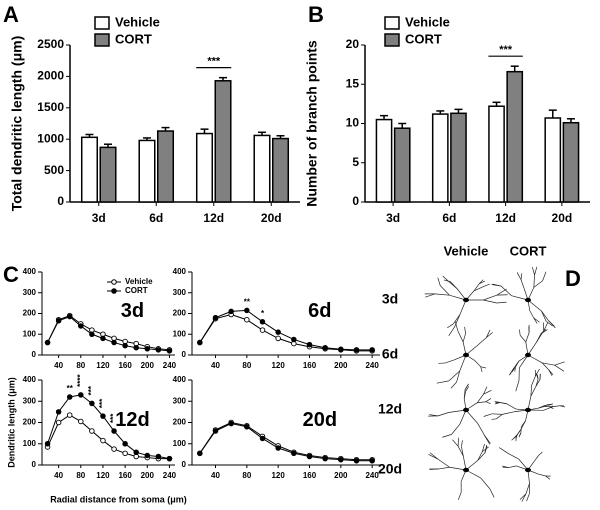 This screenshot has height=510, width=600. Describe the element at coordinates (393, 218) in the screenshot. I see `x-tick-label: 3d` at that location.